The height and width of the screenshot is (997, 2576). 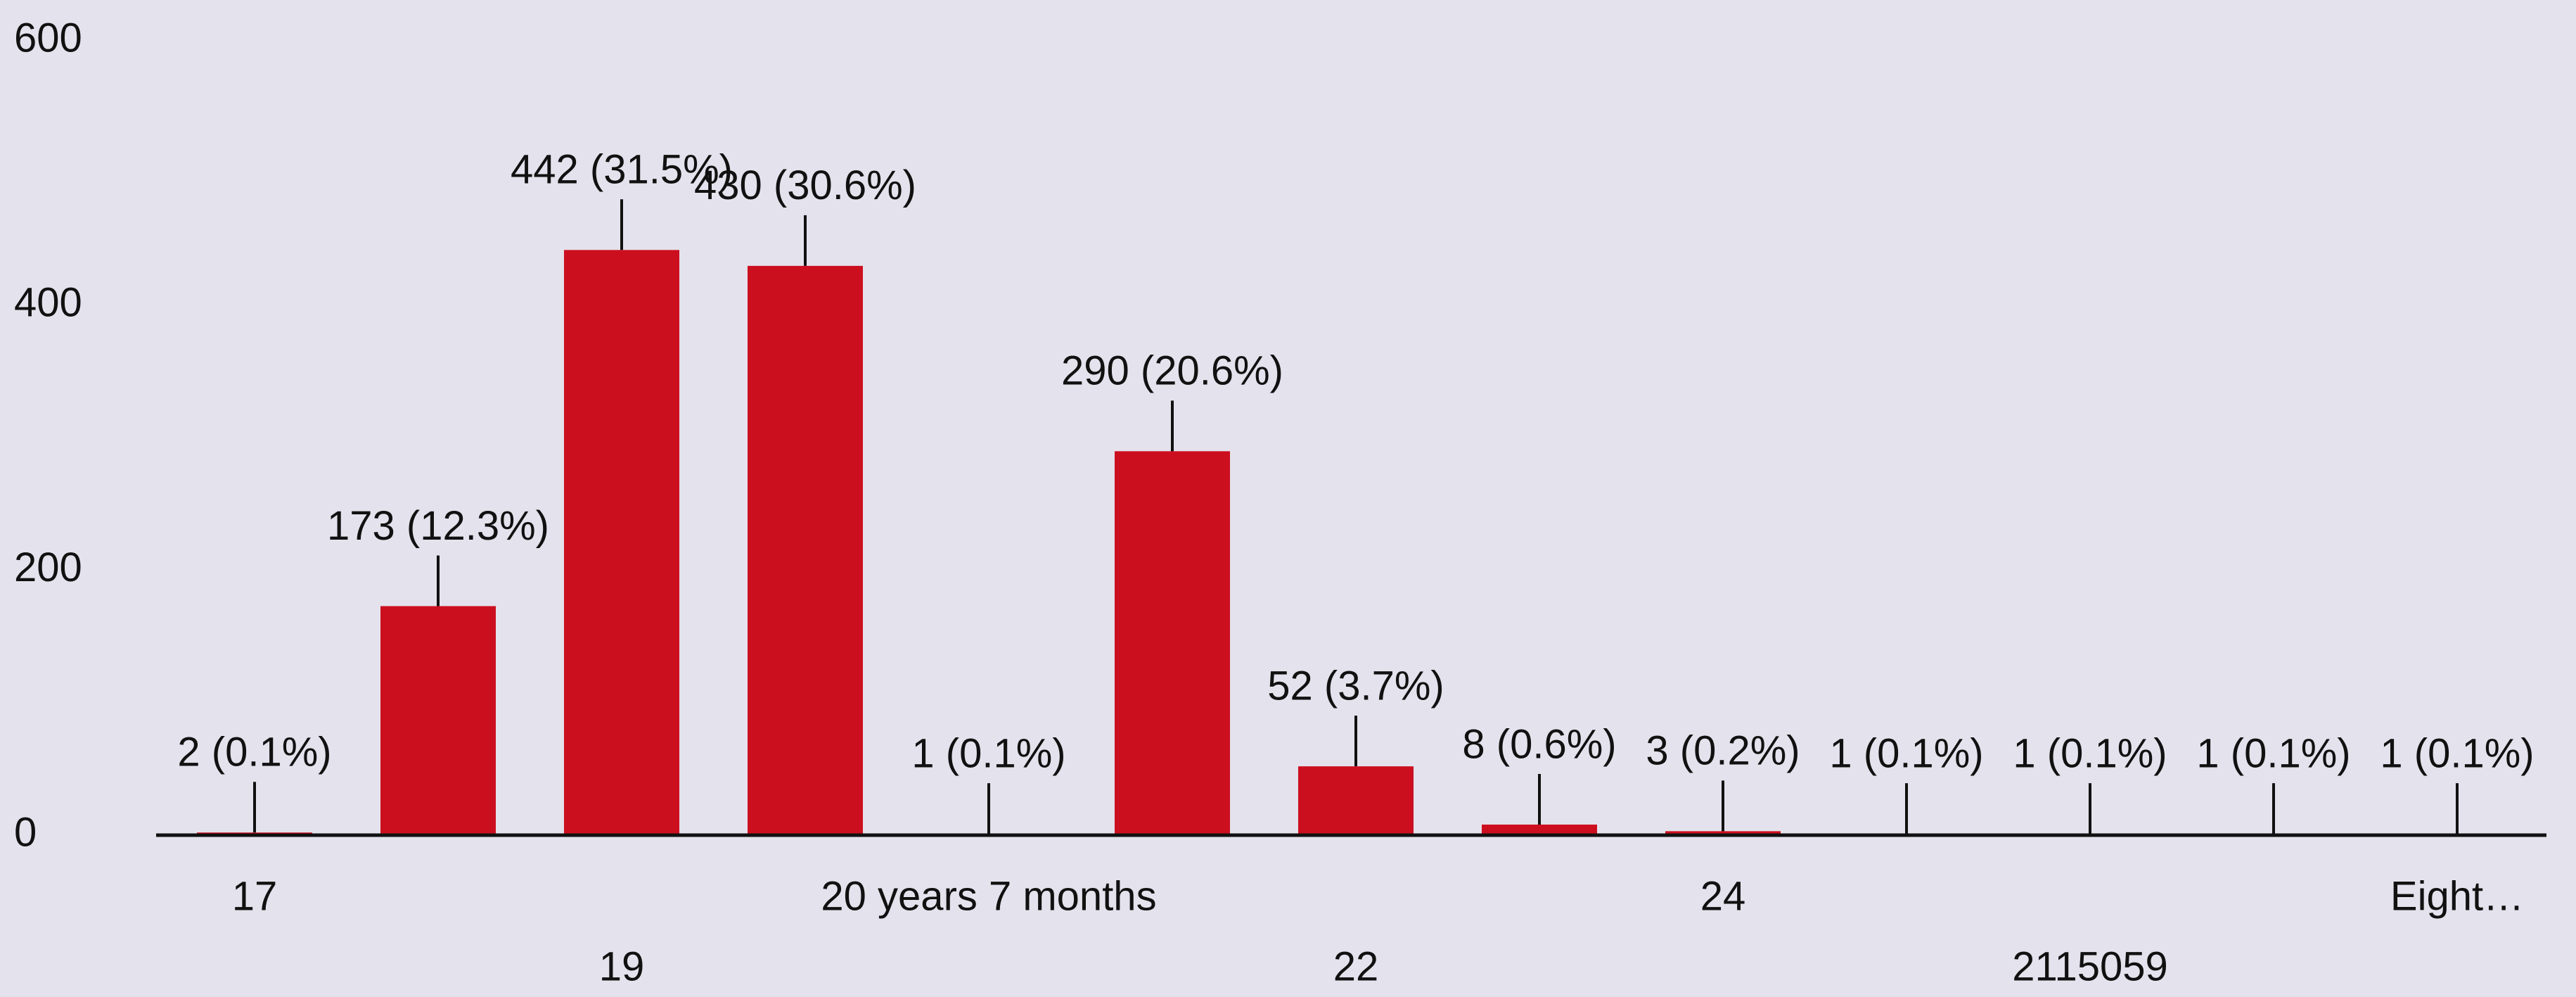 What do you see at coordinates (1723, 896) in the screenshot?
I see `x-tick-label: 24` at bounding box center [1723, 896].